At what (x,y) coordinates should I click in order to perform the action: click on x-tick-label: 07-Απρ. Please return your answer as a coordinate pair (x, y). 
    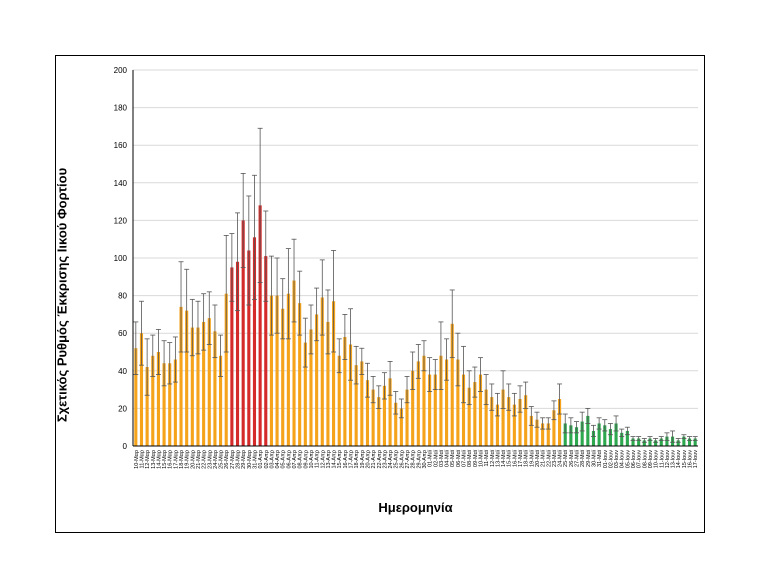
    Looking at the image, I should click on (295, 459).